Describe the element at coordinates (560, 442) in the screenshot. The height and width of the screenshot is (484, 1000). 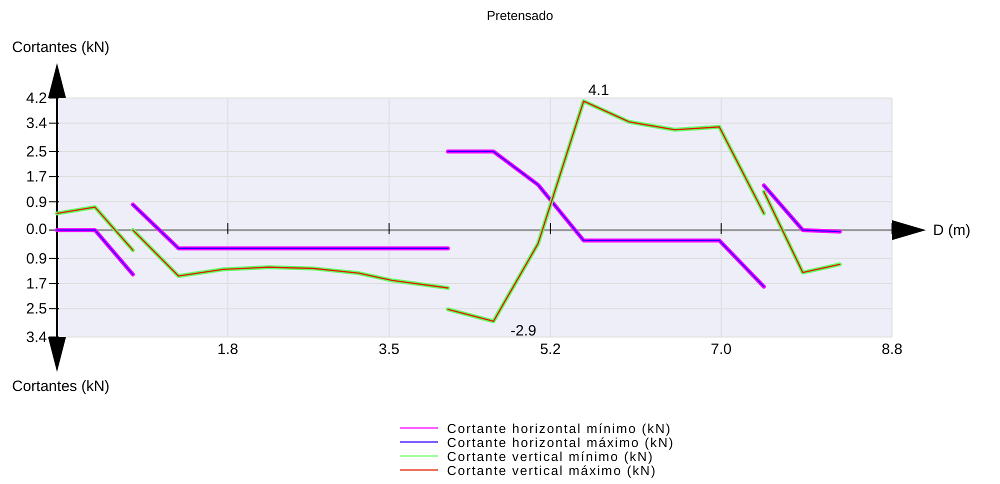
I see `legend-label: Cortante horizontal máximo (kN)` at that location.